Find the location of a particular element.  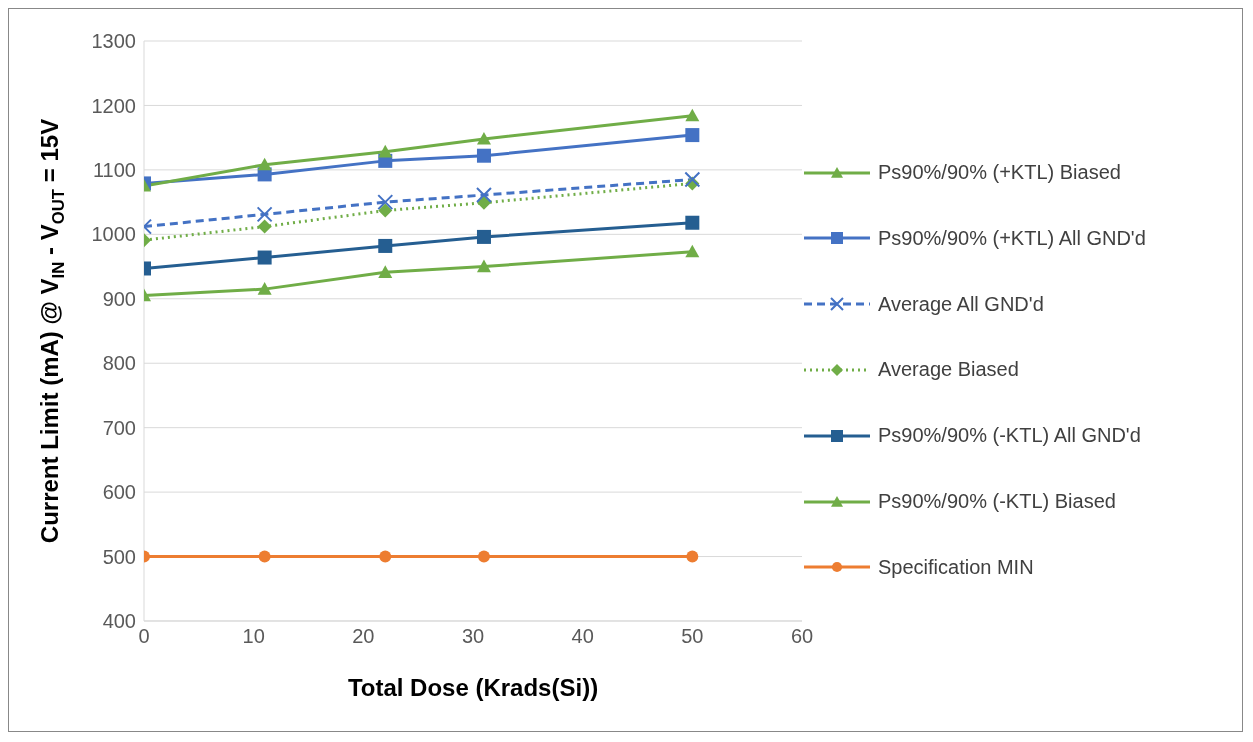

y-tick-label: 400 is located at coordinates (119, 621).